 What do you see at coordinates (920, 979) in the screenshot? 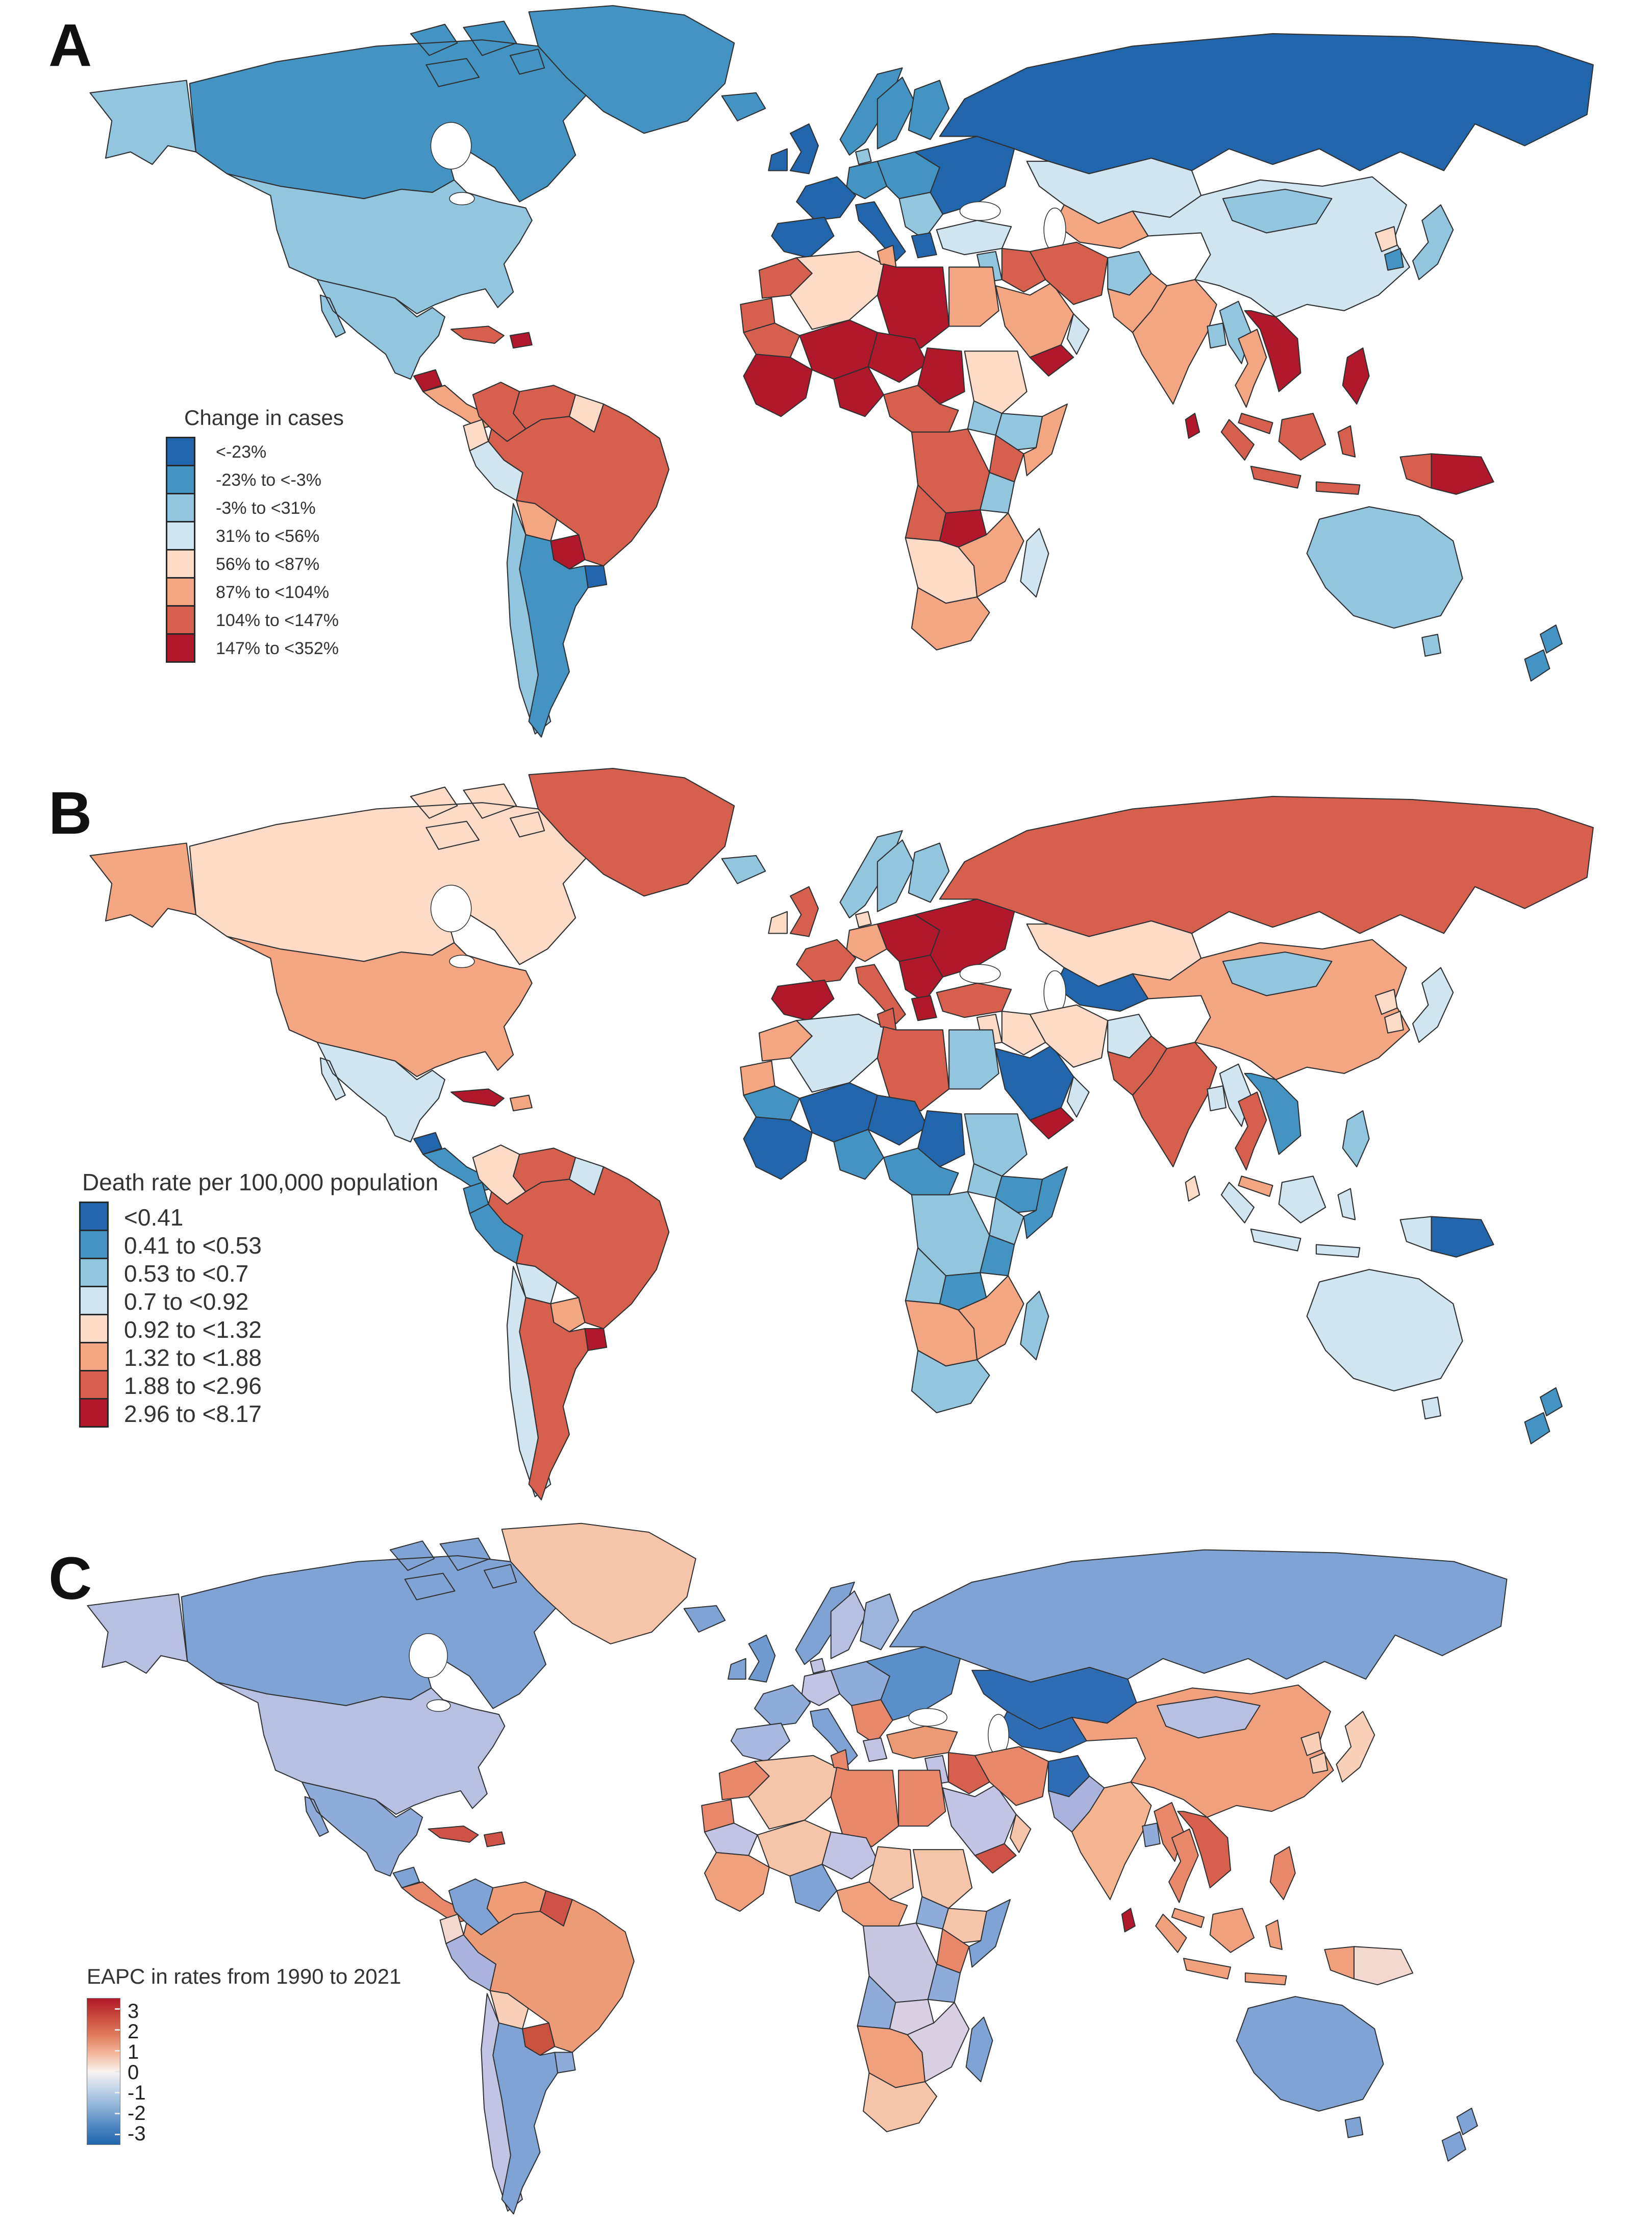
I see `region-balkans` at bounding box center [920, 979].